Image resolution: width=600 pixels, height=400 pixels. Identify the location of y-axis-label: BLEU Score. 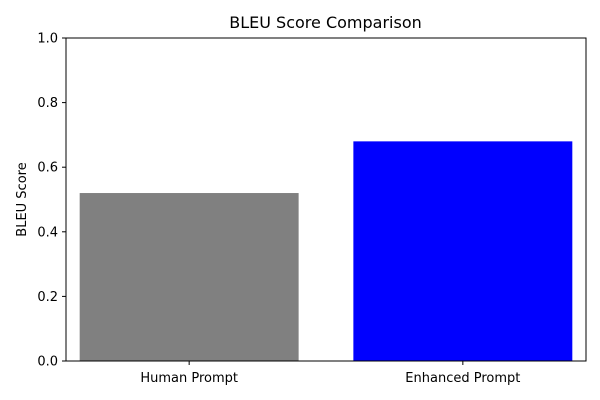
(22, 199).